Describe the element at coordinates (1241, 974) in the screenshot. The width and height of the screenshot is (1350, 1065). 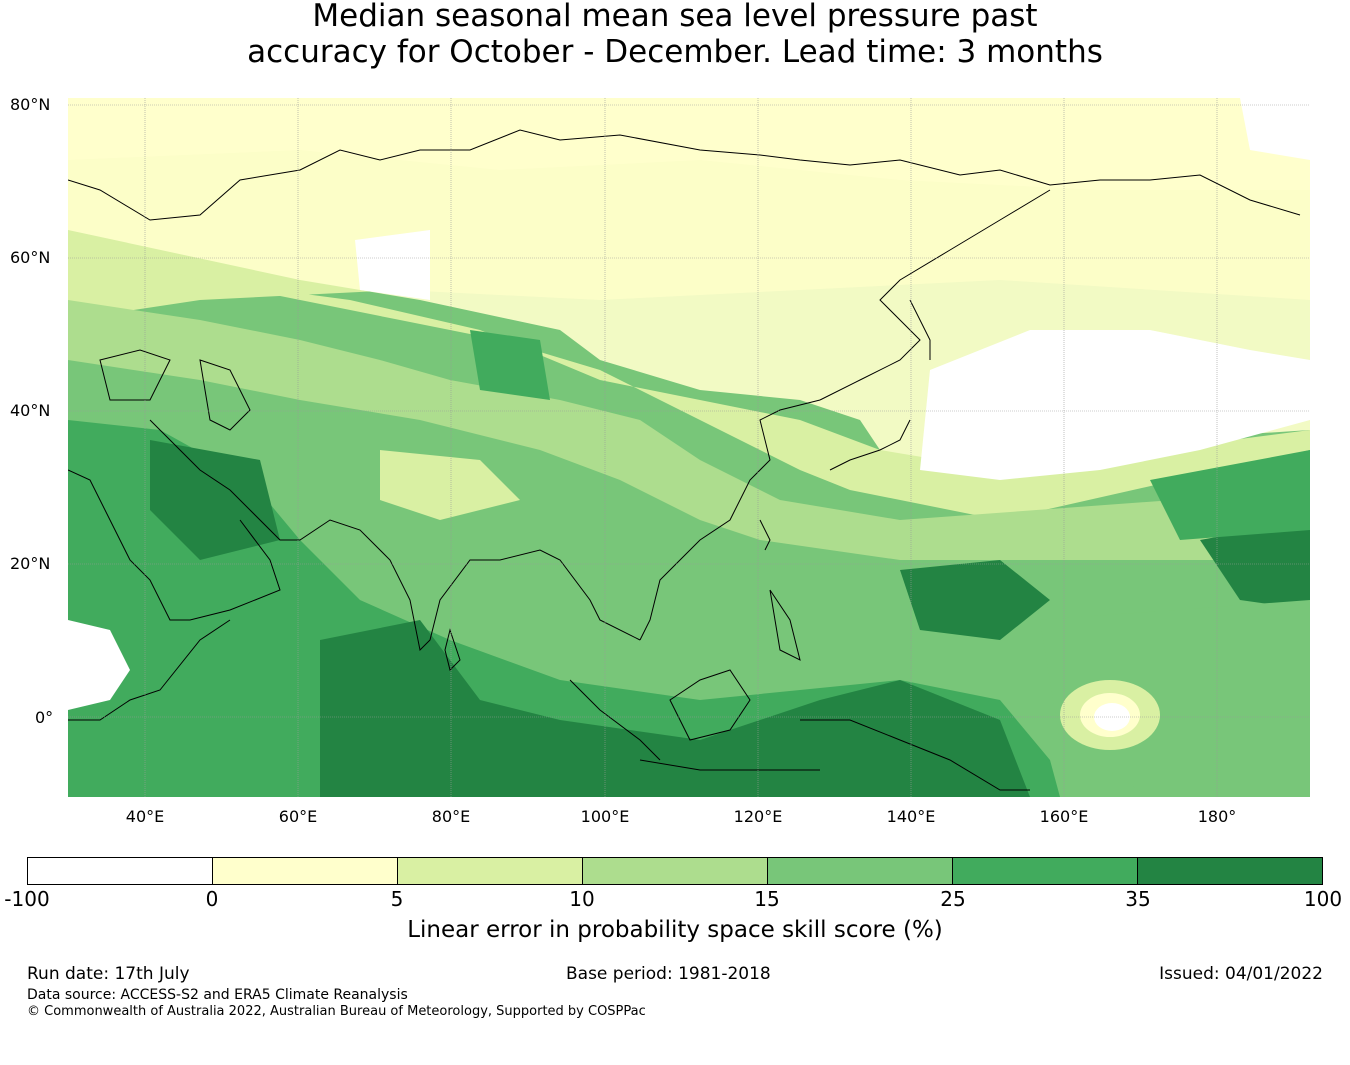
I see `issued-date: Issued: 04/01/2022` at that location.